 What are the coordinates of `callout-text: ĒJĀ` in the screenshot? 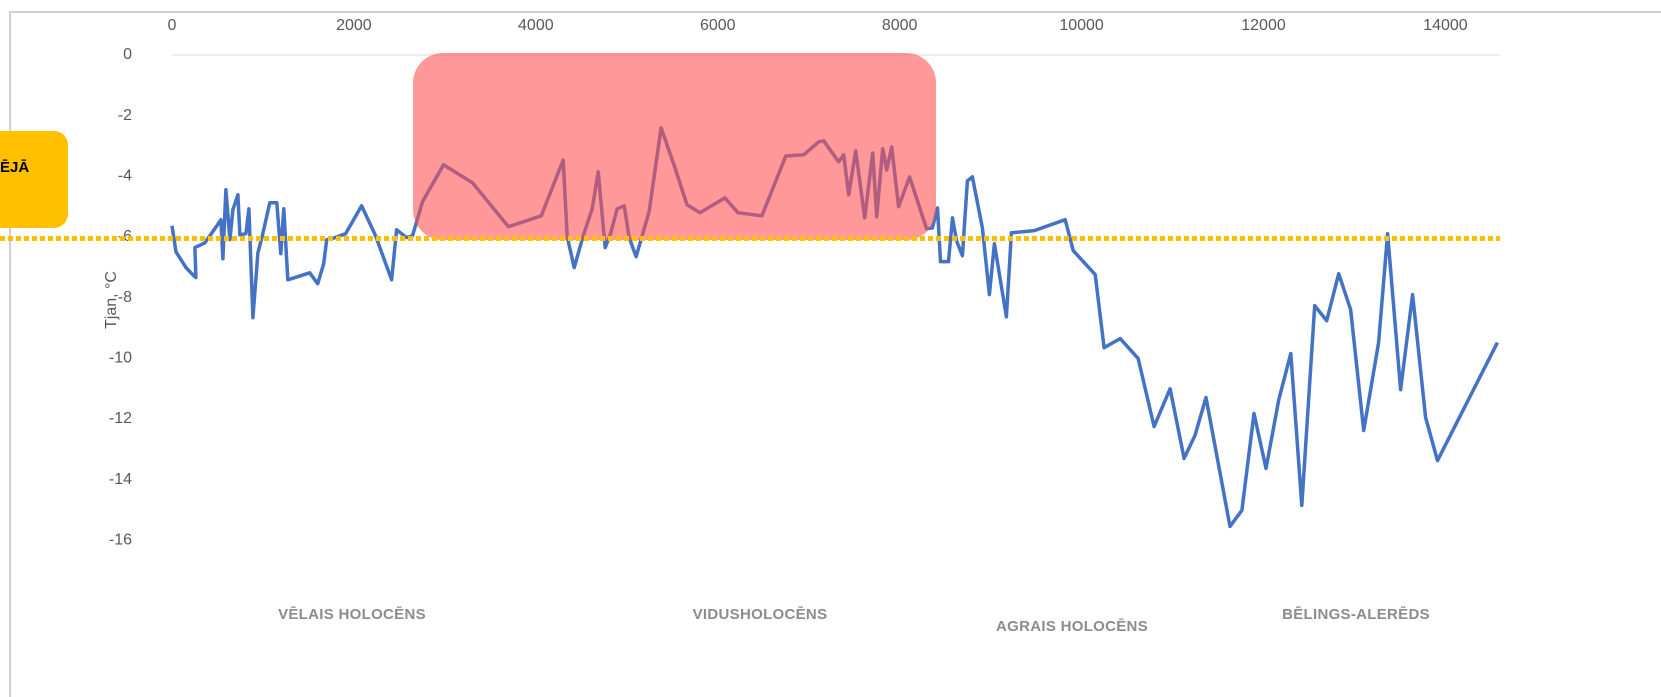 It's located at (14, 167).